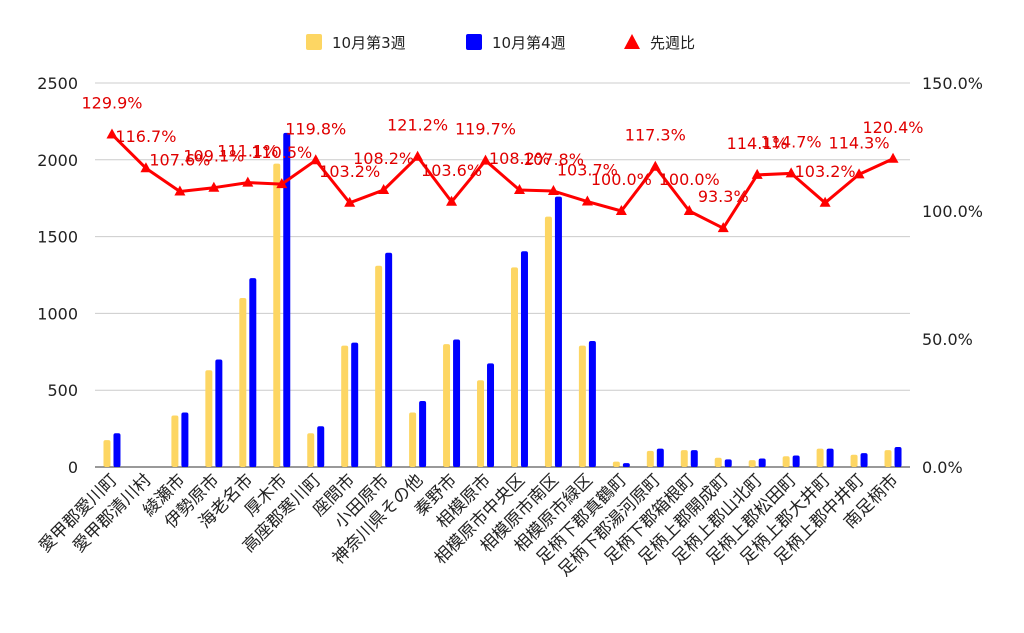 The height and width of the screenshot is (633, 1024). I want to click on ratio-data-label: 119.7%, so click(485, 129).